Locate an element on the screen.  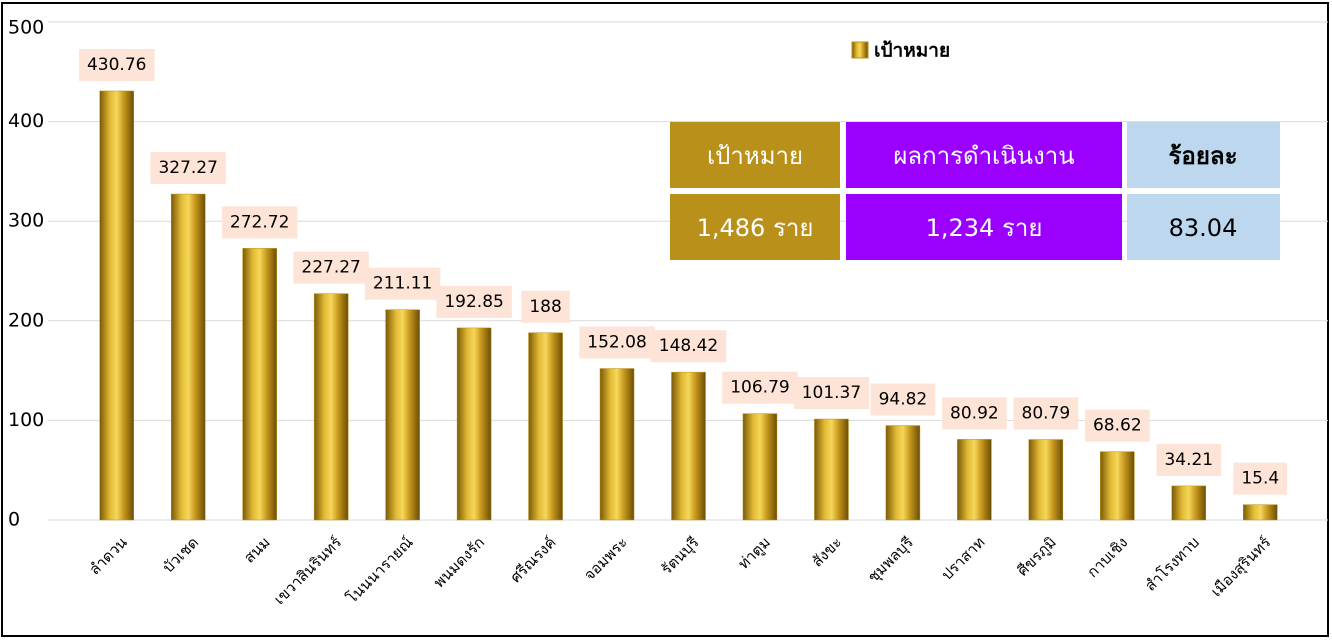
legend-label: เป้าหมาย is located at coordinates (912, 51).